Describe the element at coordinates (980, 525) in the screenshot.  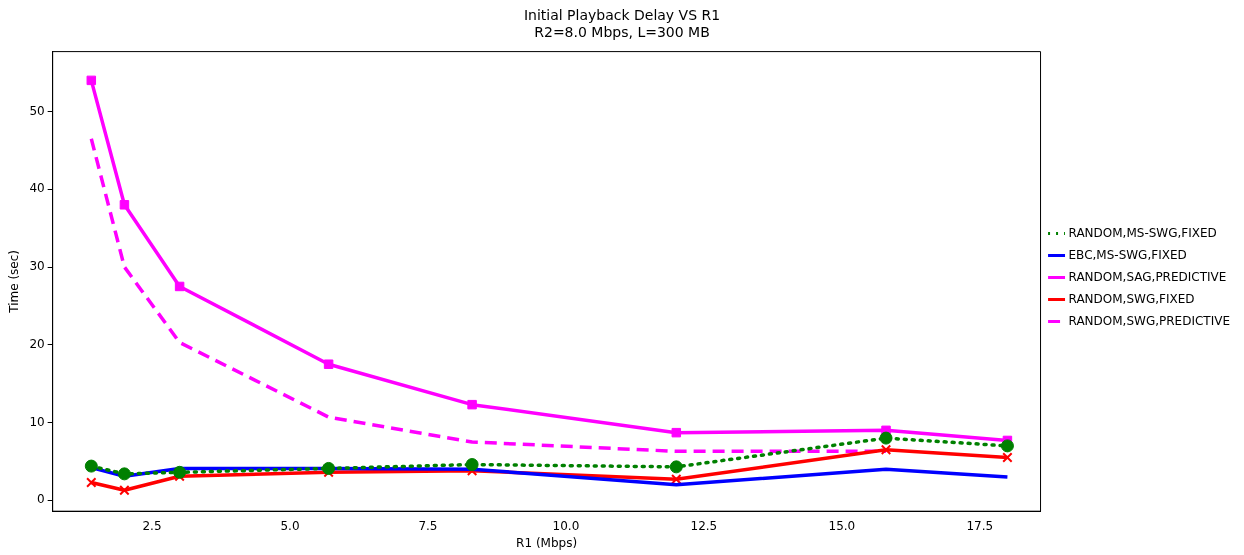
I see `x-tick-label: 17.5` at that location.